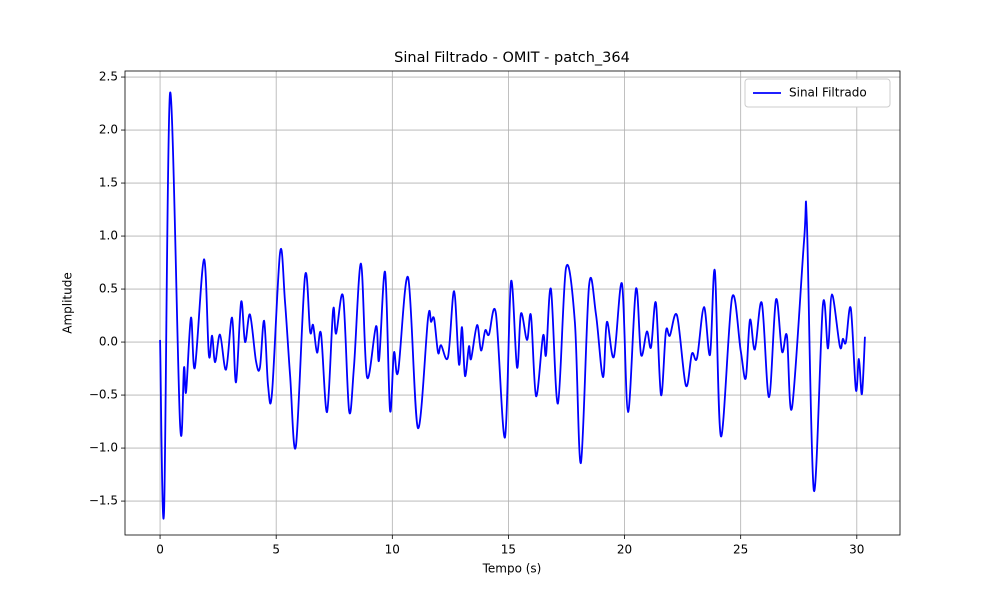 This screenshot has width=1000, height=600. Describe the element at coordinates (512, 58) in the screenshot. I see `chart-title: Sinal Filtrado - OMIT - patch_364` at that location.